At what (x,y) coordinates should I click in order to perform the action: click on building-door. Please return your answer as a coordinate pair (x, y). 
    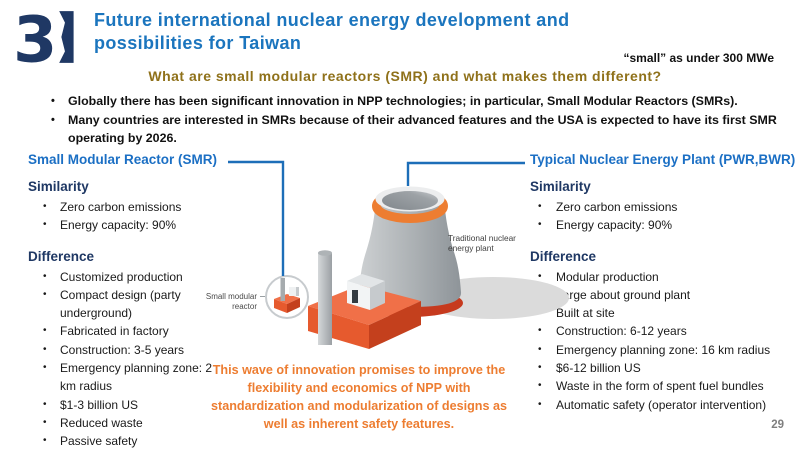
    Looking at the image, I should click on (355, 296).